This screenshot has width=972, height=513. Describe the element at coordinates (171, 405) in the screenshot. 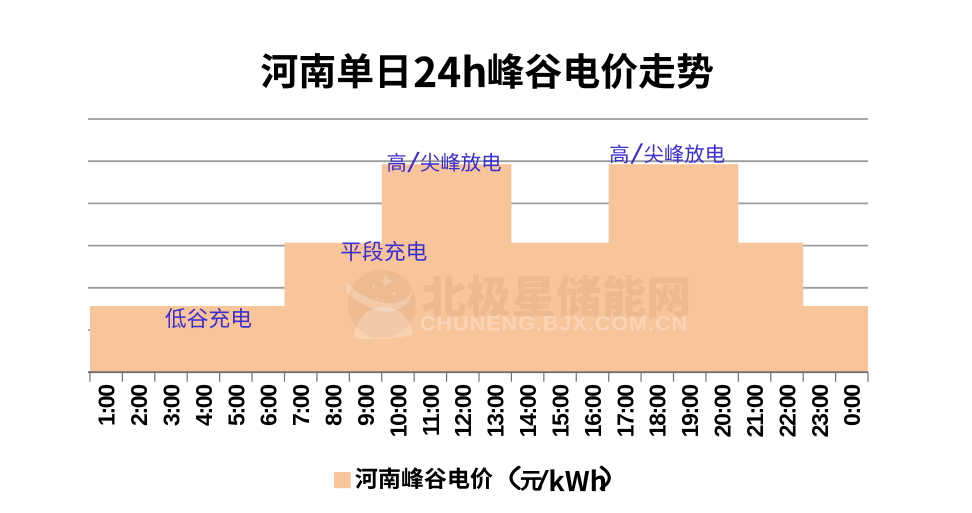

I see `svg-text: 3:00` at that location.